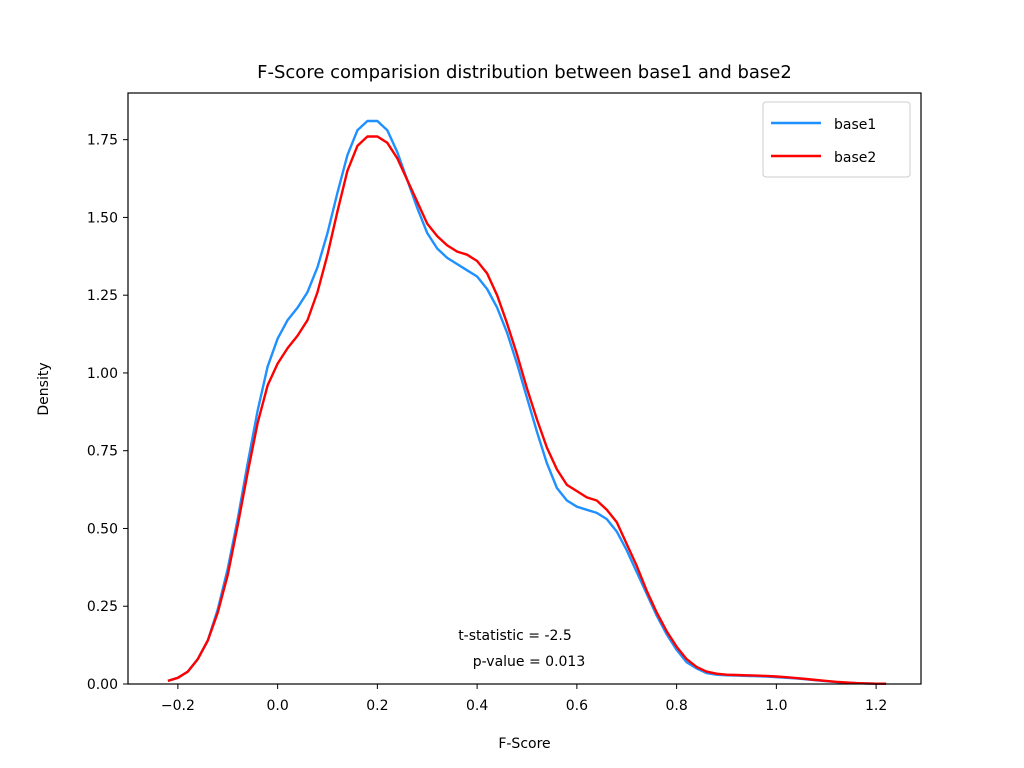 The image size is (1024, 768). Describe the element at coordinates (477, 706) in the screenshot. I see `x-tick-label: 0.4` at that location.